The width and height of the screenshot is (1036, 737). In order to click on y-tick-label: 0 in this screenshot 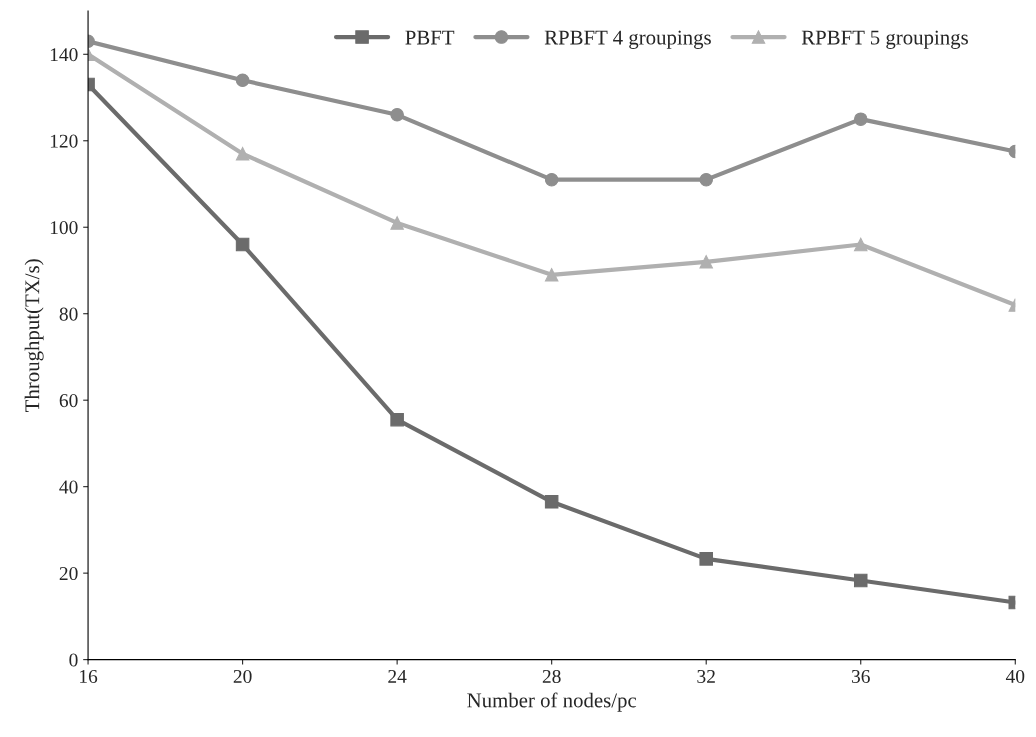, I will do `click(73, 660)`.